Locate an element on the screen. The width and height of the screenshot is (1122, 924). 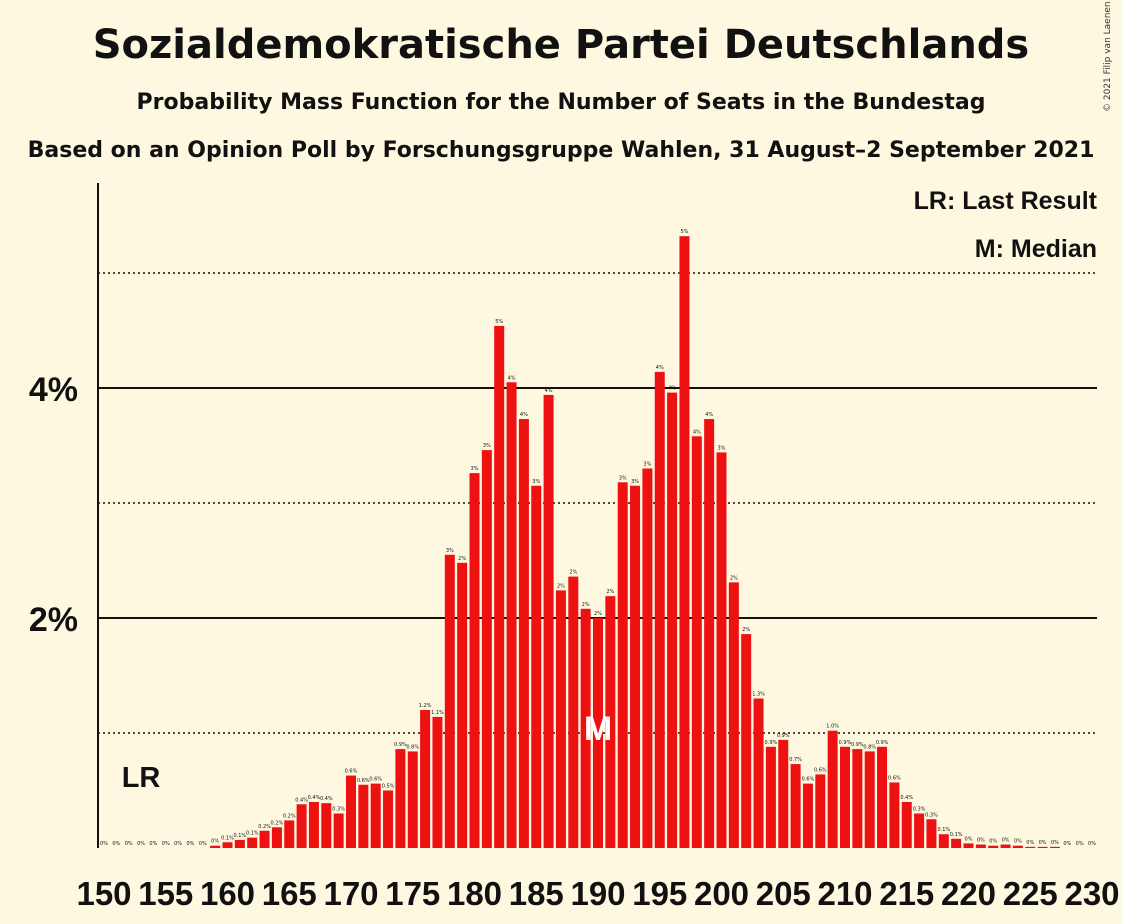
bar-label-seat-152: 0% is located at coordinates (129, 844).